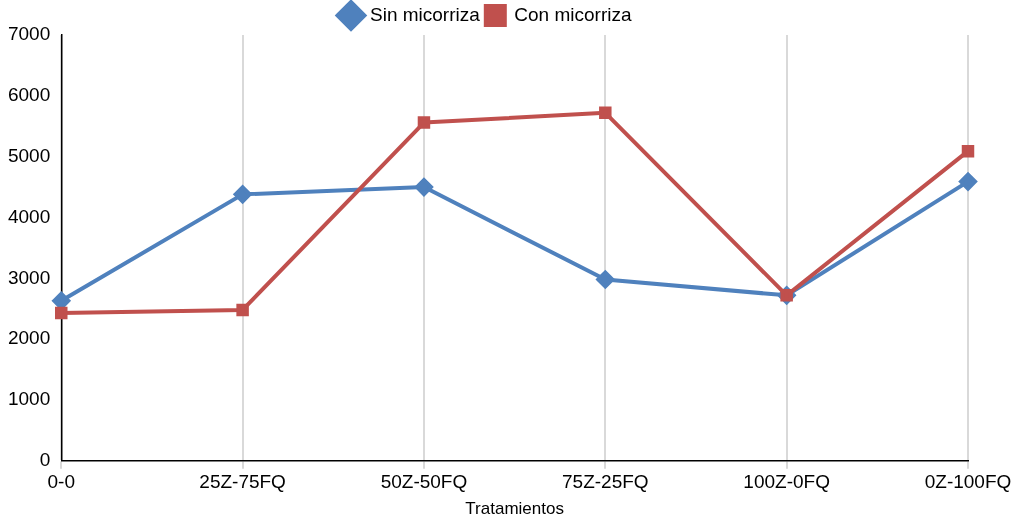  What do you see at coordinates (605, 482) in the screenshot?
I see `x-tick-label: 75Z-25FQ` at bounding box center [605, 482].